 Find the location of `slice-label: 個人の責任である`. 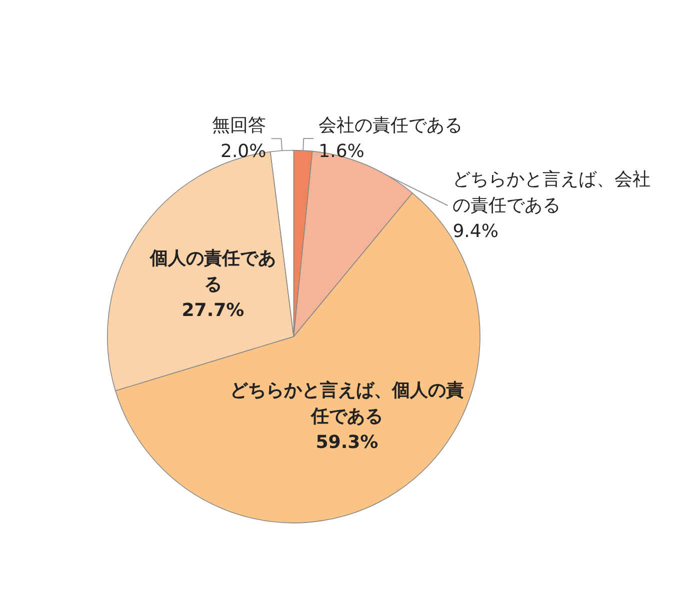

slice-label: 個人の責任である is located at coordinates (212, 271).